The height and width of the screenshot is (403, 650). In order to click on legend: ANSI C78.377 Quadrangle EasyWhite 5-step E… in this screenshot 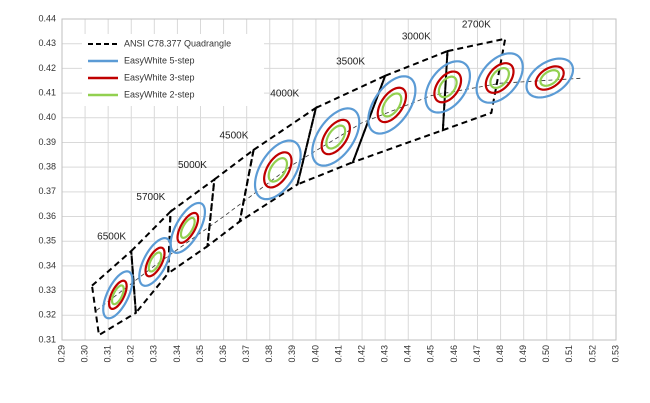, I will do `click(173, 70)`.